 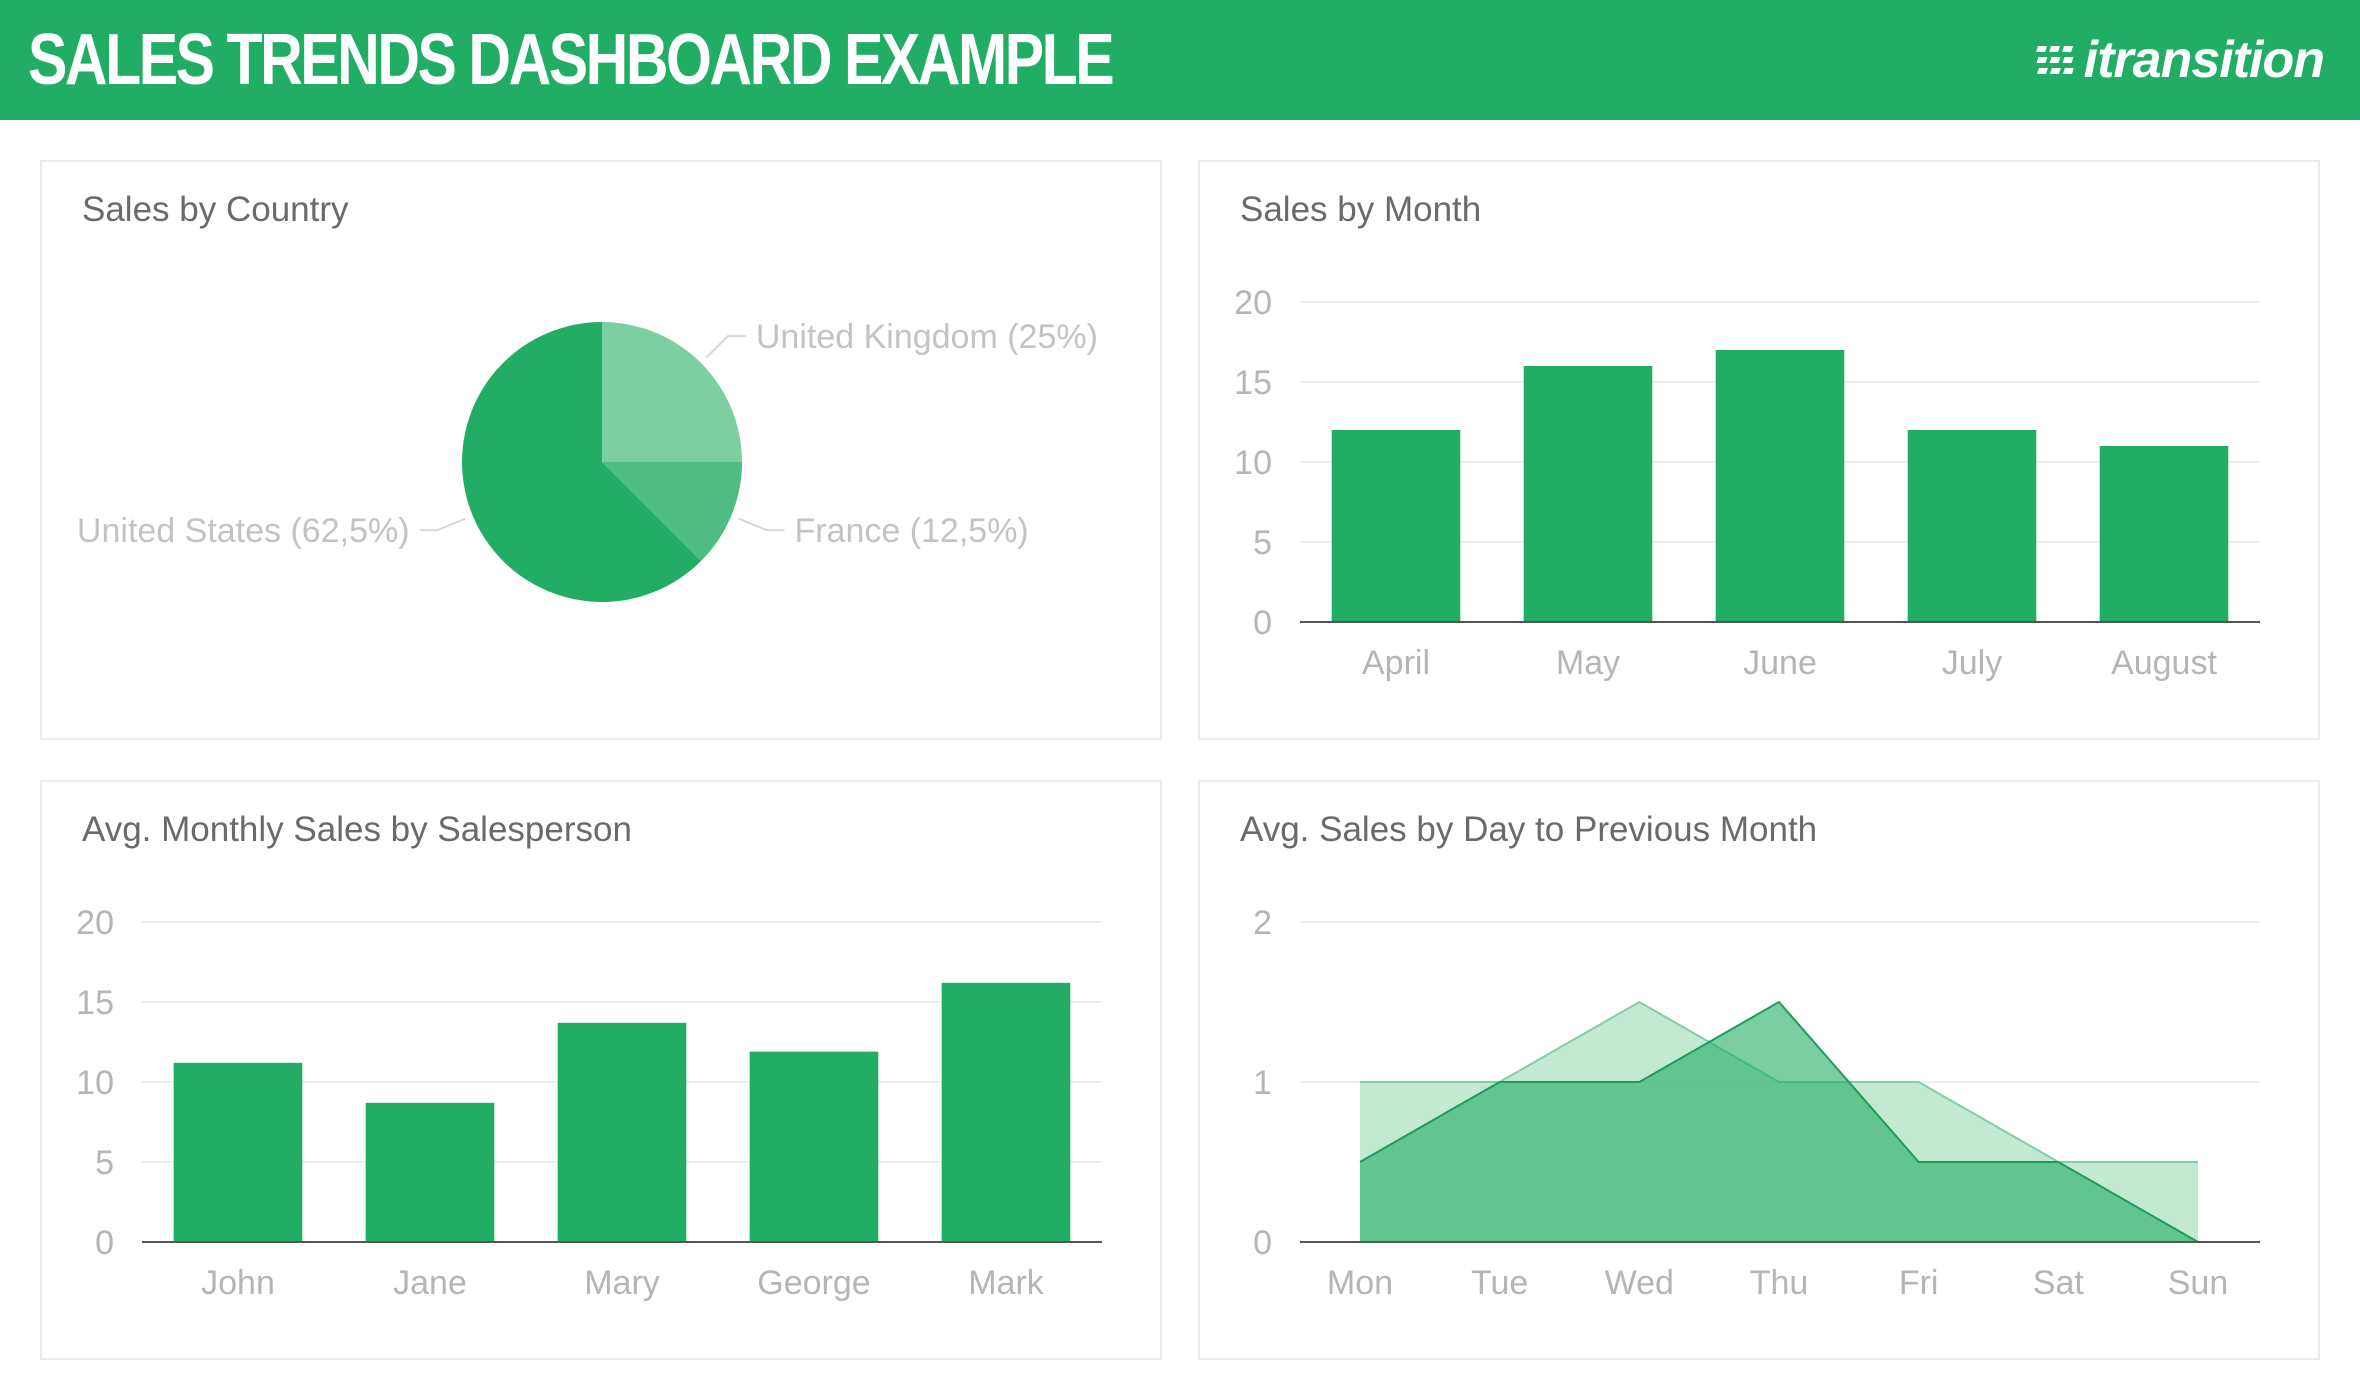 I want to click on month-xtick-0: April, so click(x=1396, y=663).